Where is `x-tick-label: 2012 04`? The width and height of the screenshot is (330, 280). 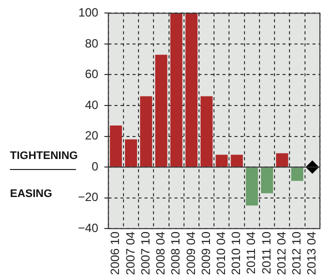 x-tick-label: 2012 04 is located at coordinates (281, 253).